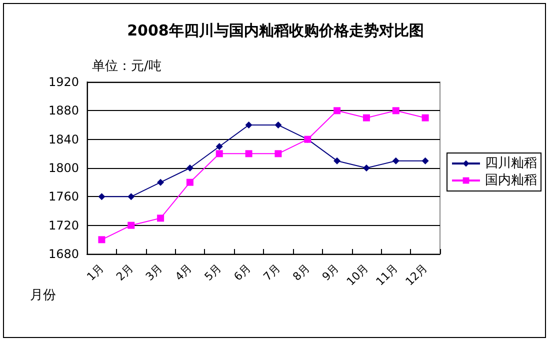 The image size is (551, 344). What do you see at coordinates (387, 274) in the screenshot?
I see `x-tick-label: 11月` at bounding box center [387, 274].